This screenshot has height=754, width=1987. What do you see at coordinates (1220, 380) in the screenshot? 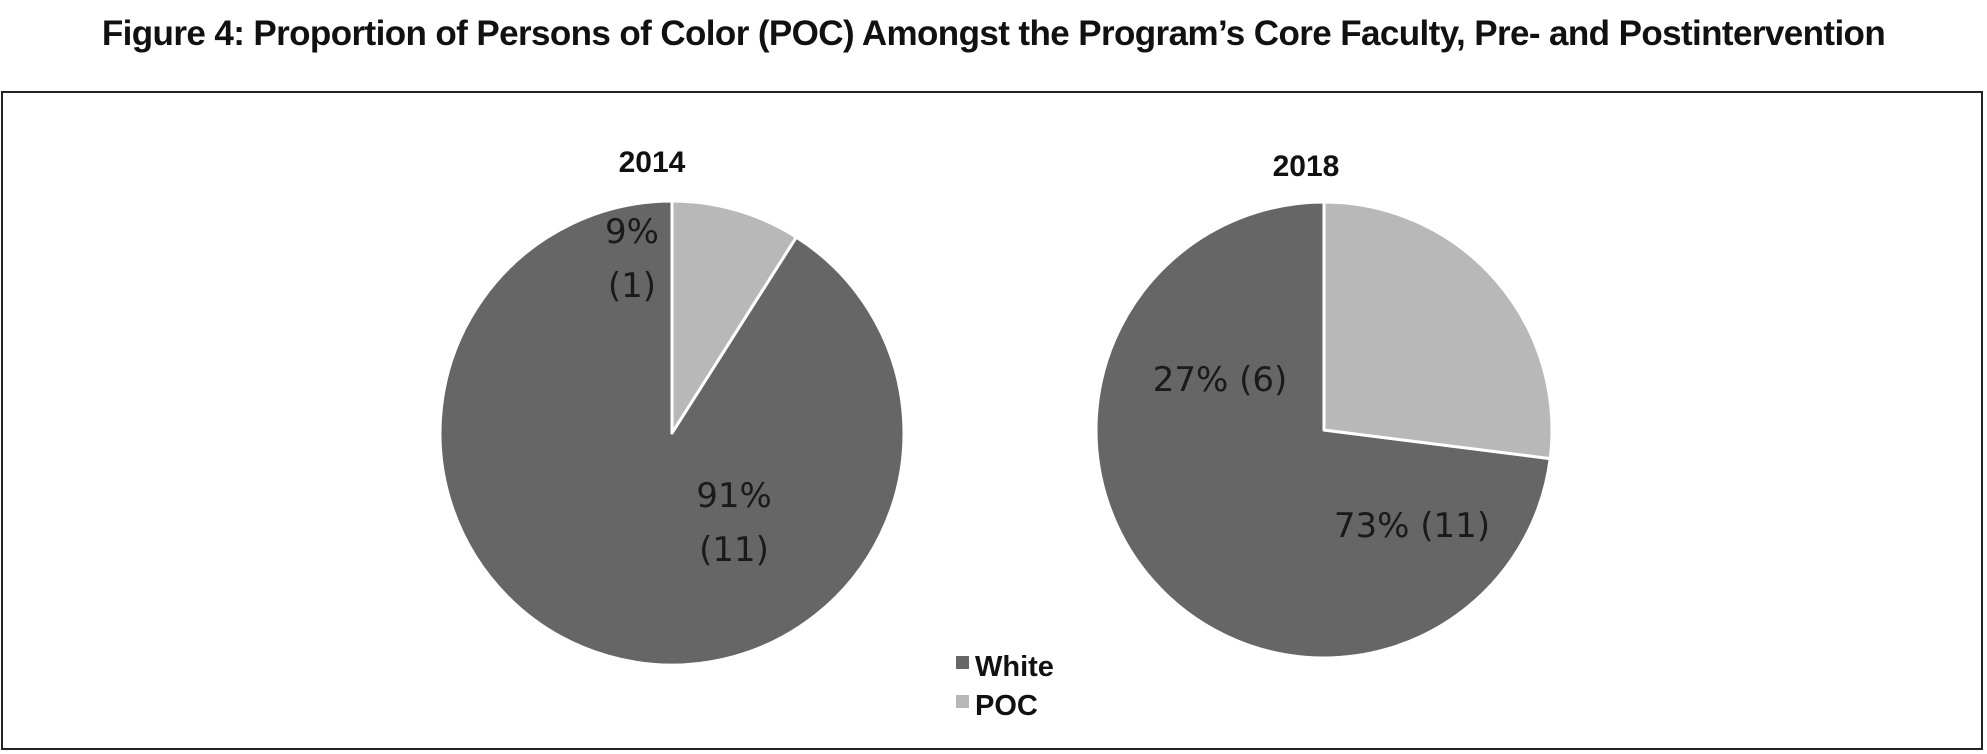
I see `data-label-2018-poc: 27% (6)` at bounding box center [1220, 380].